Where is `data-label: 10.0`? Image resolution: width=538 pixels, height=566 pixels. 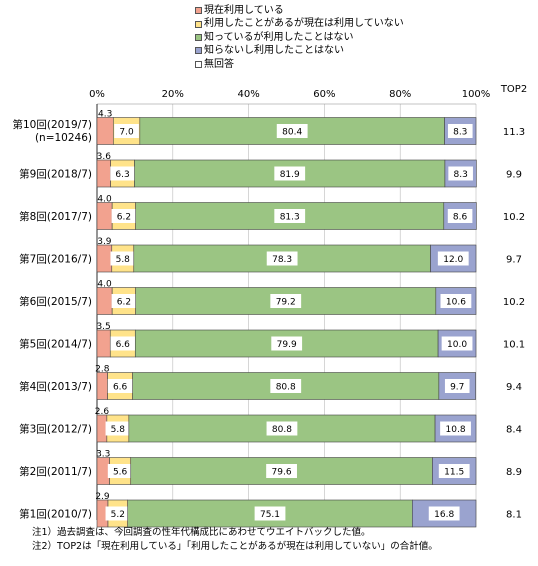 data-label: 10.0 is located at coordinates (457, 345).